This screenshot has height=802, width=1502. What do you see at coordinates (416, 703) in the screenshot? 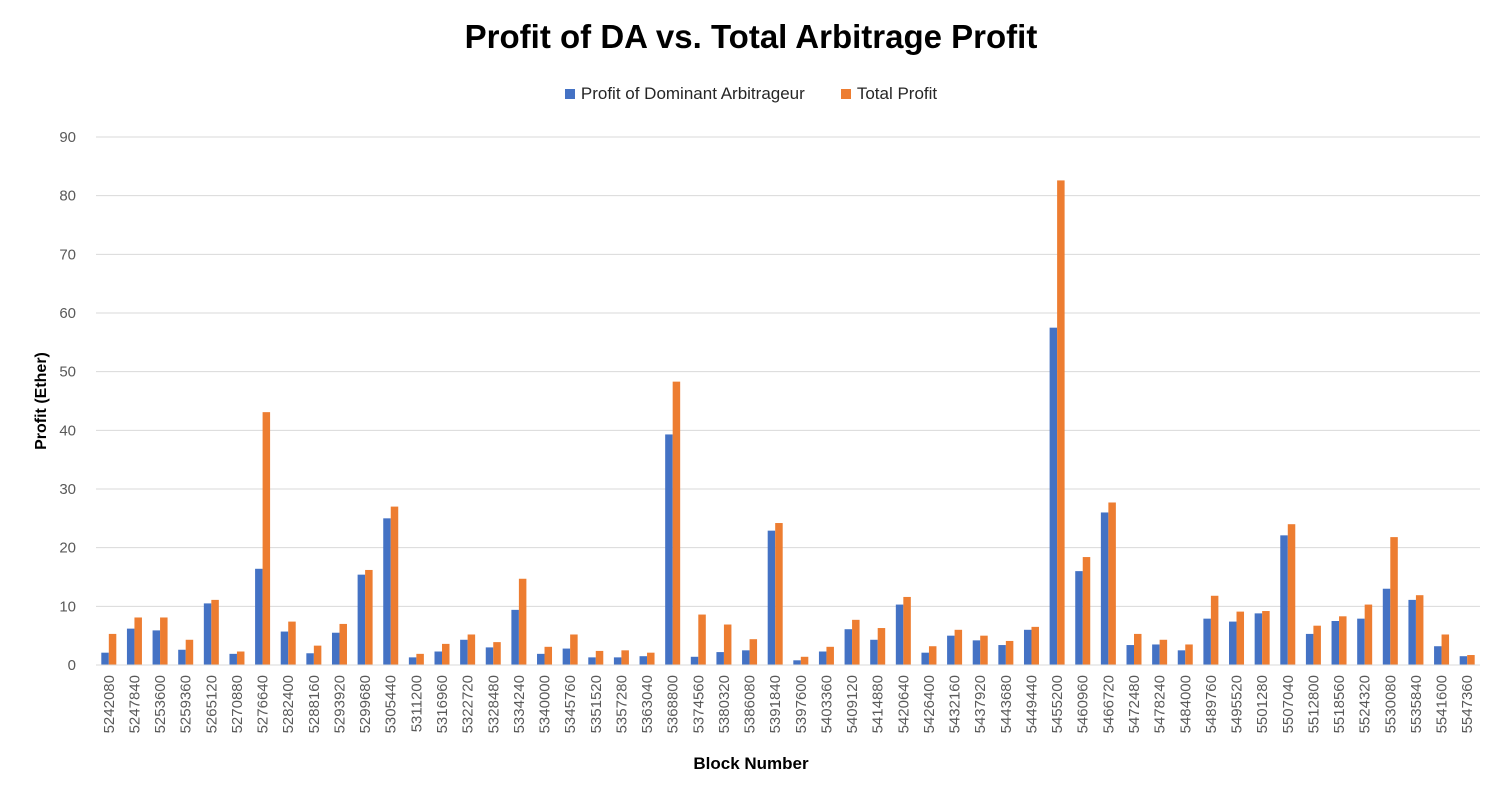
I see `x-tick-label: 5311200` at bounding box center [416, 703].